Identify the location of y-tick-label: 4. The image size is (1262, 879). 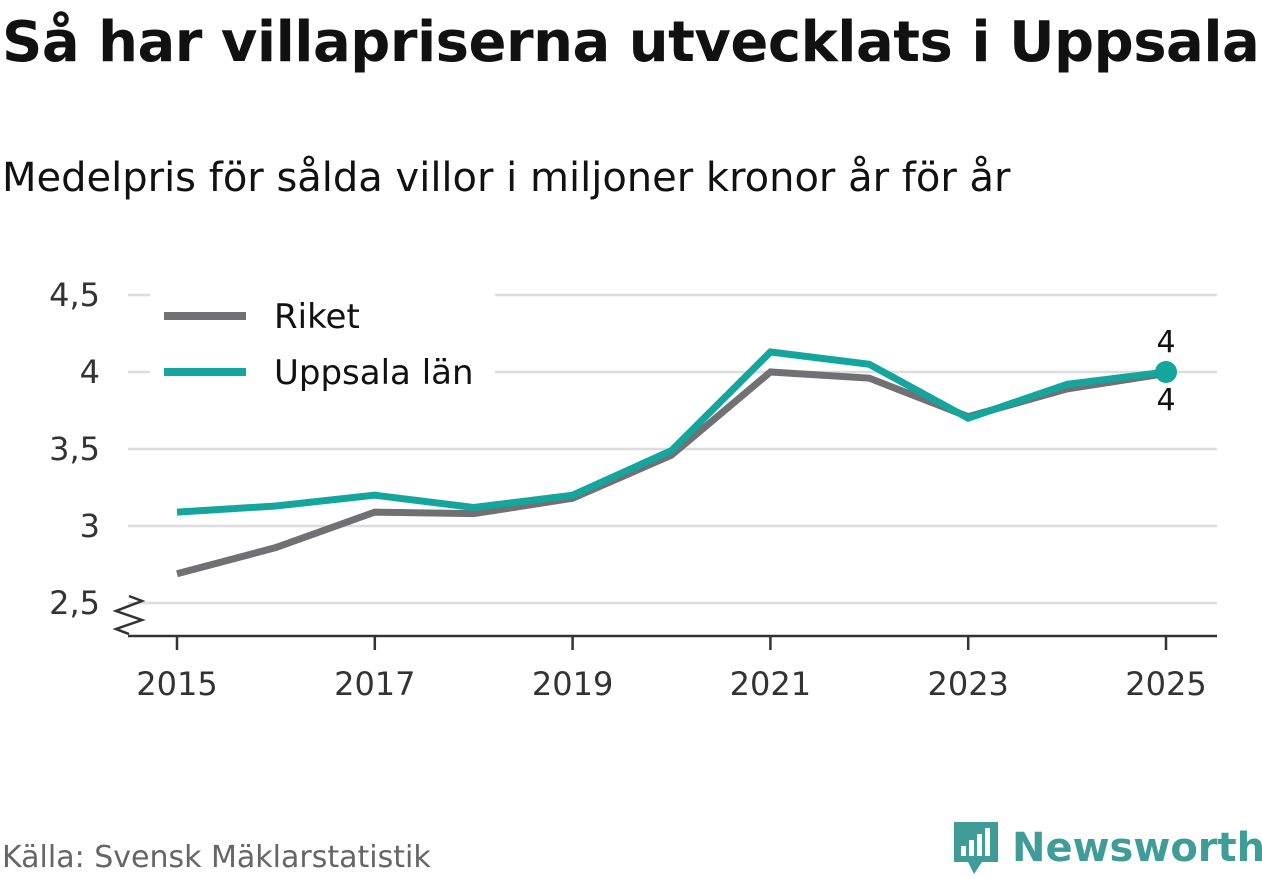
(90, 372).